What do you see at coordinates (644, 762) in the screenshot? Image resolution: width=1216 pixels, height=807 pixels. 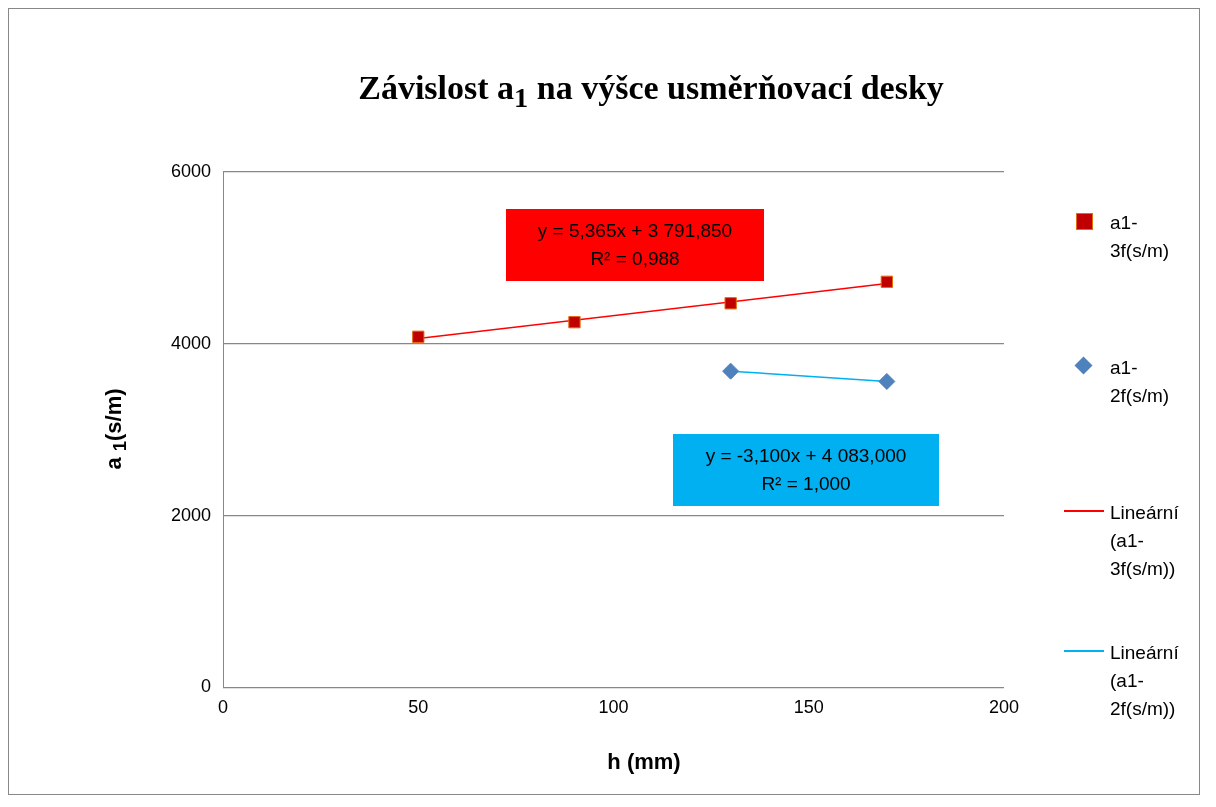 I see `x-axis-title: h (mm)` at bounding box center [644, 762].